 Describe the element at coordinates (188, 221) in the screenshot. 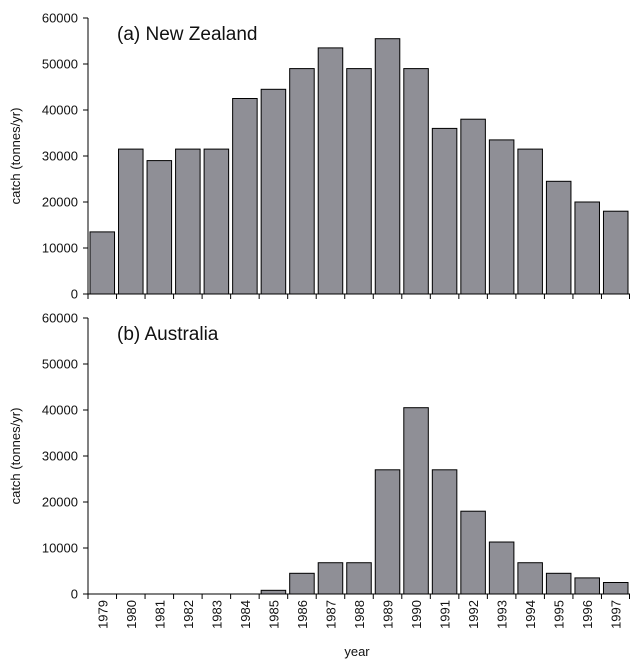

I see `bar-1982` at that location.